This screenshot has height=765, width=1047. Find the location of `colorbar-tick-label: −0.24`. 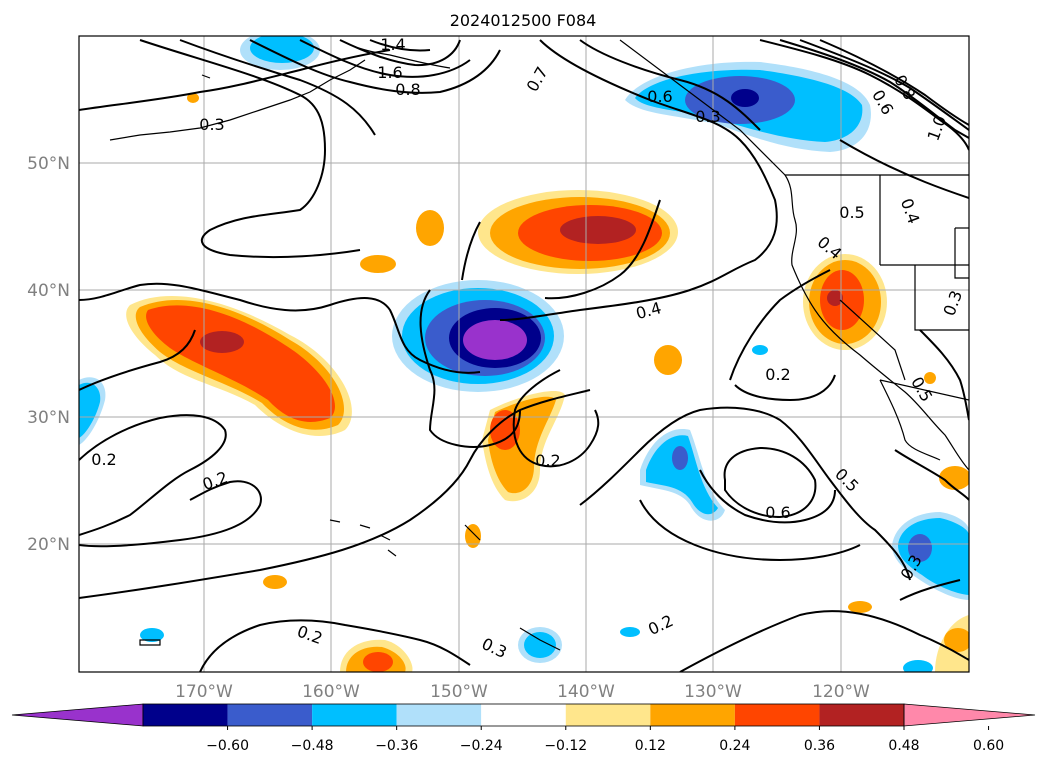

colorbar-tick-label: −0.24 is located at coordinates (481, 746).